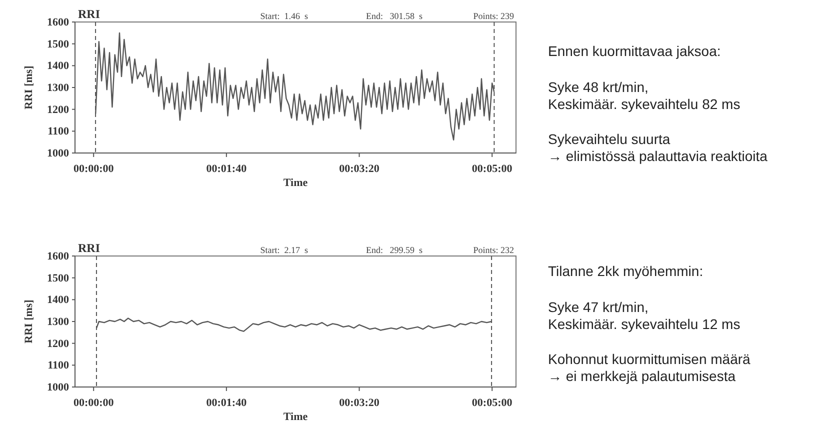 This screenshot has height=427, width=833. What do you see at coordinates (609, 139) in the screenshot?
I see `text: Sykevaihtelu suurta` at bounding box center [609, 139].